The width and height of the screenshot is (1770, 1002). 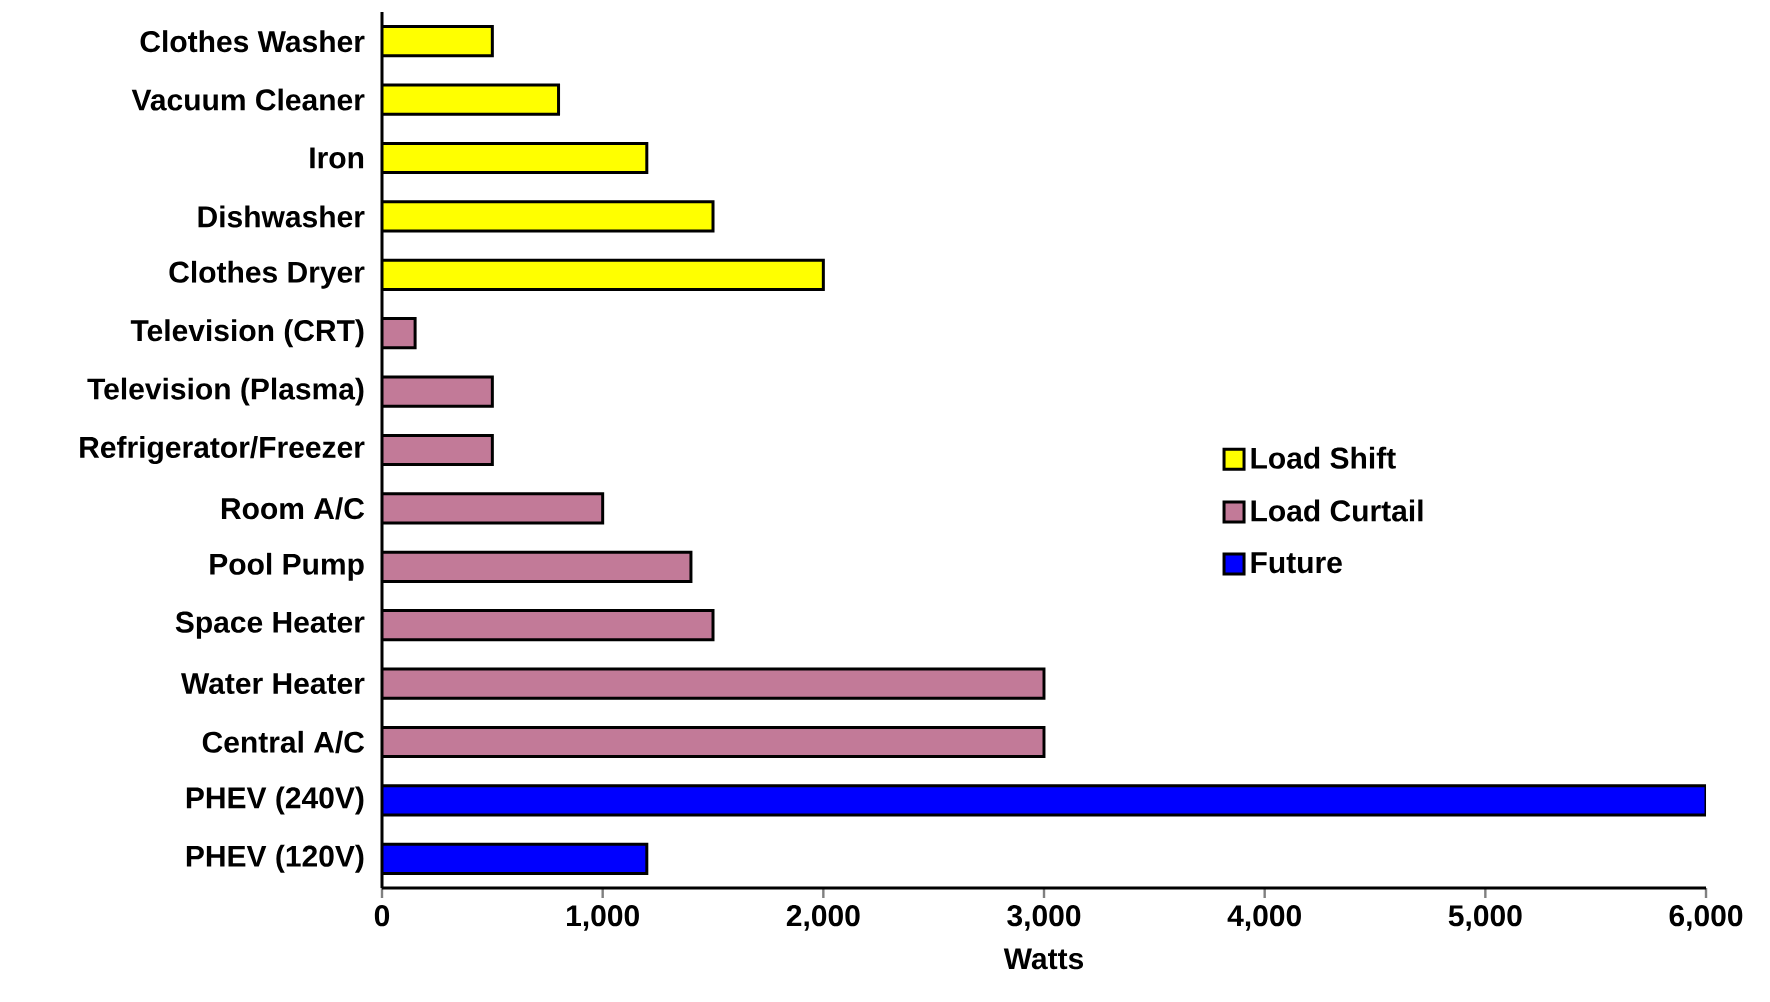 What do you see at coordinates (287, 566) in the screenshot?
I see `y-tick-label: Pool Pump` at bounding box center [287, 566].